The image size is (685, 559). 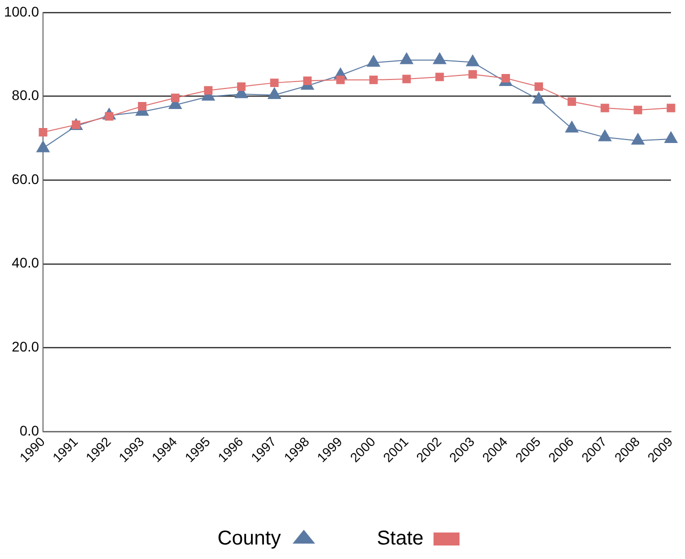 I want to click on y-tick-label: 40.0, so click(x=26, y=262).